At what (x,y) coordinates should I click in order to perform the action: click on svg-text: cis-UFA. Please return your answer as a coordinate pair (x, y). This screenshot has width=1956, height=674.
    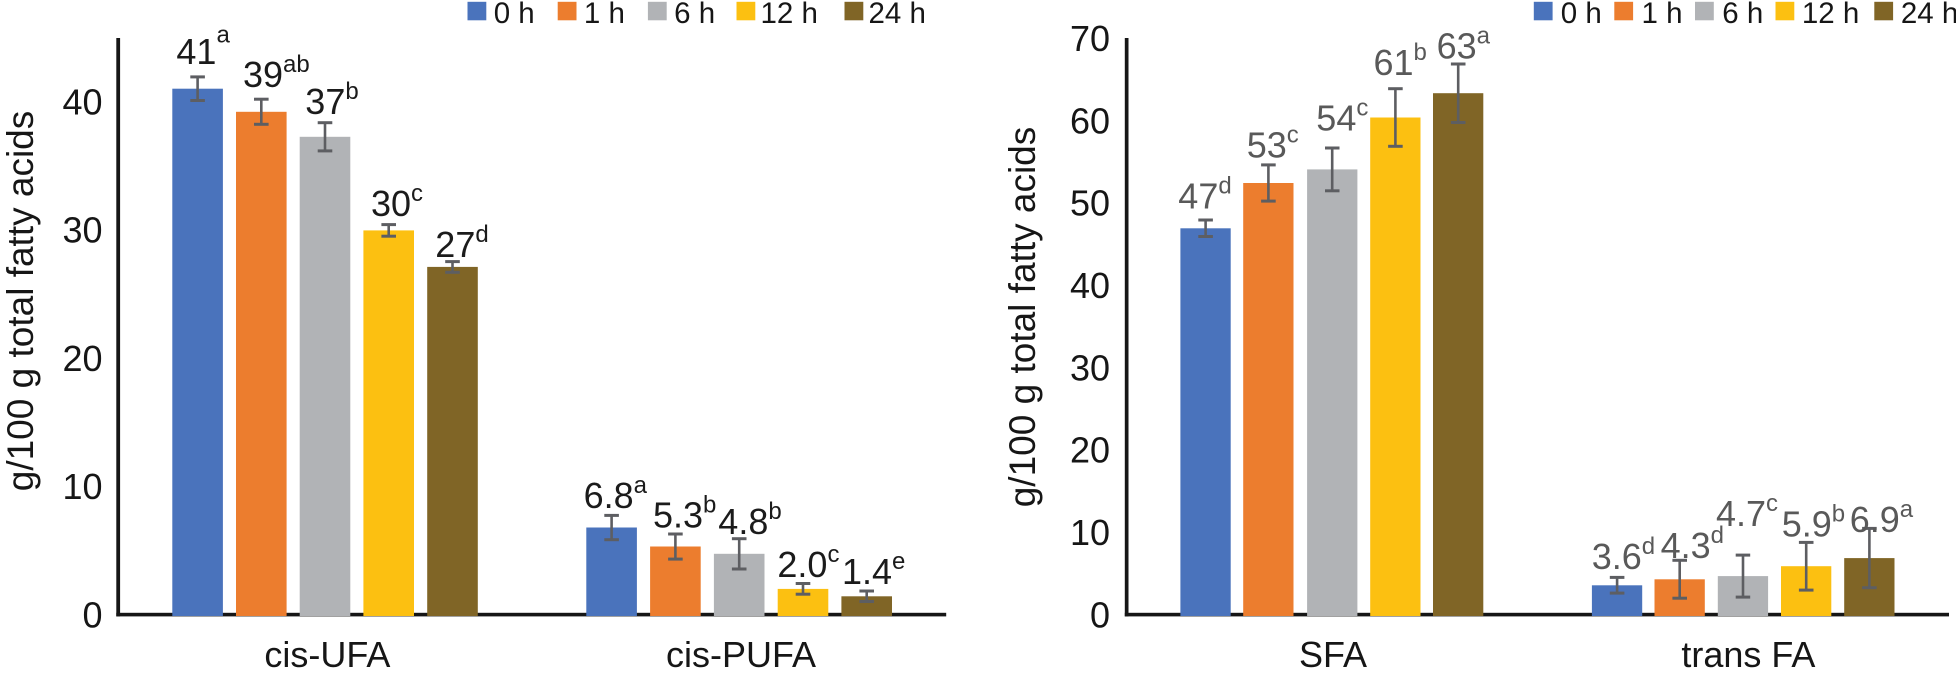
    Looking at the image, I should click on (327, 651).